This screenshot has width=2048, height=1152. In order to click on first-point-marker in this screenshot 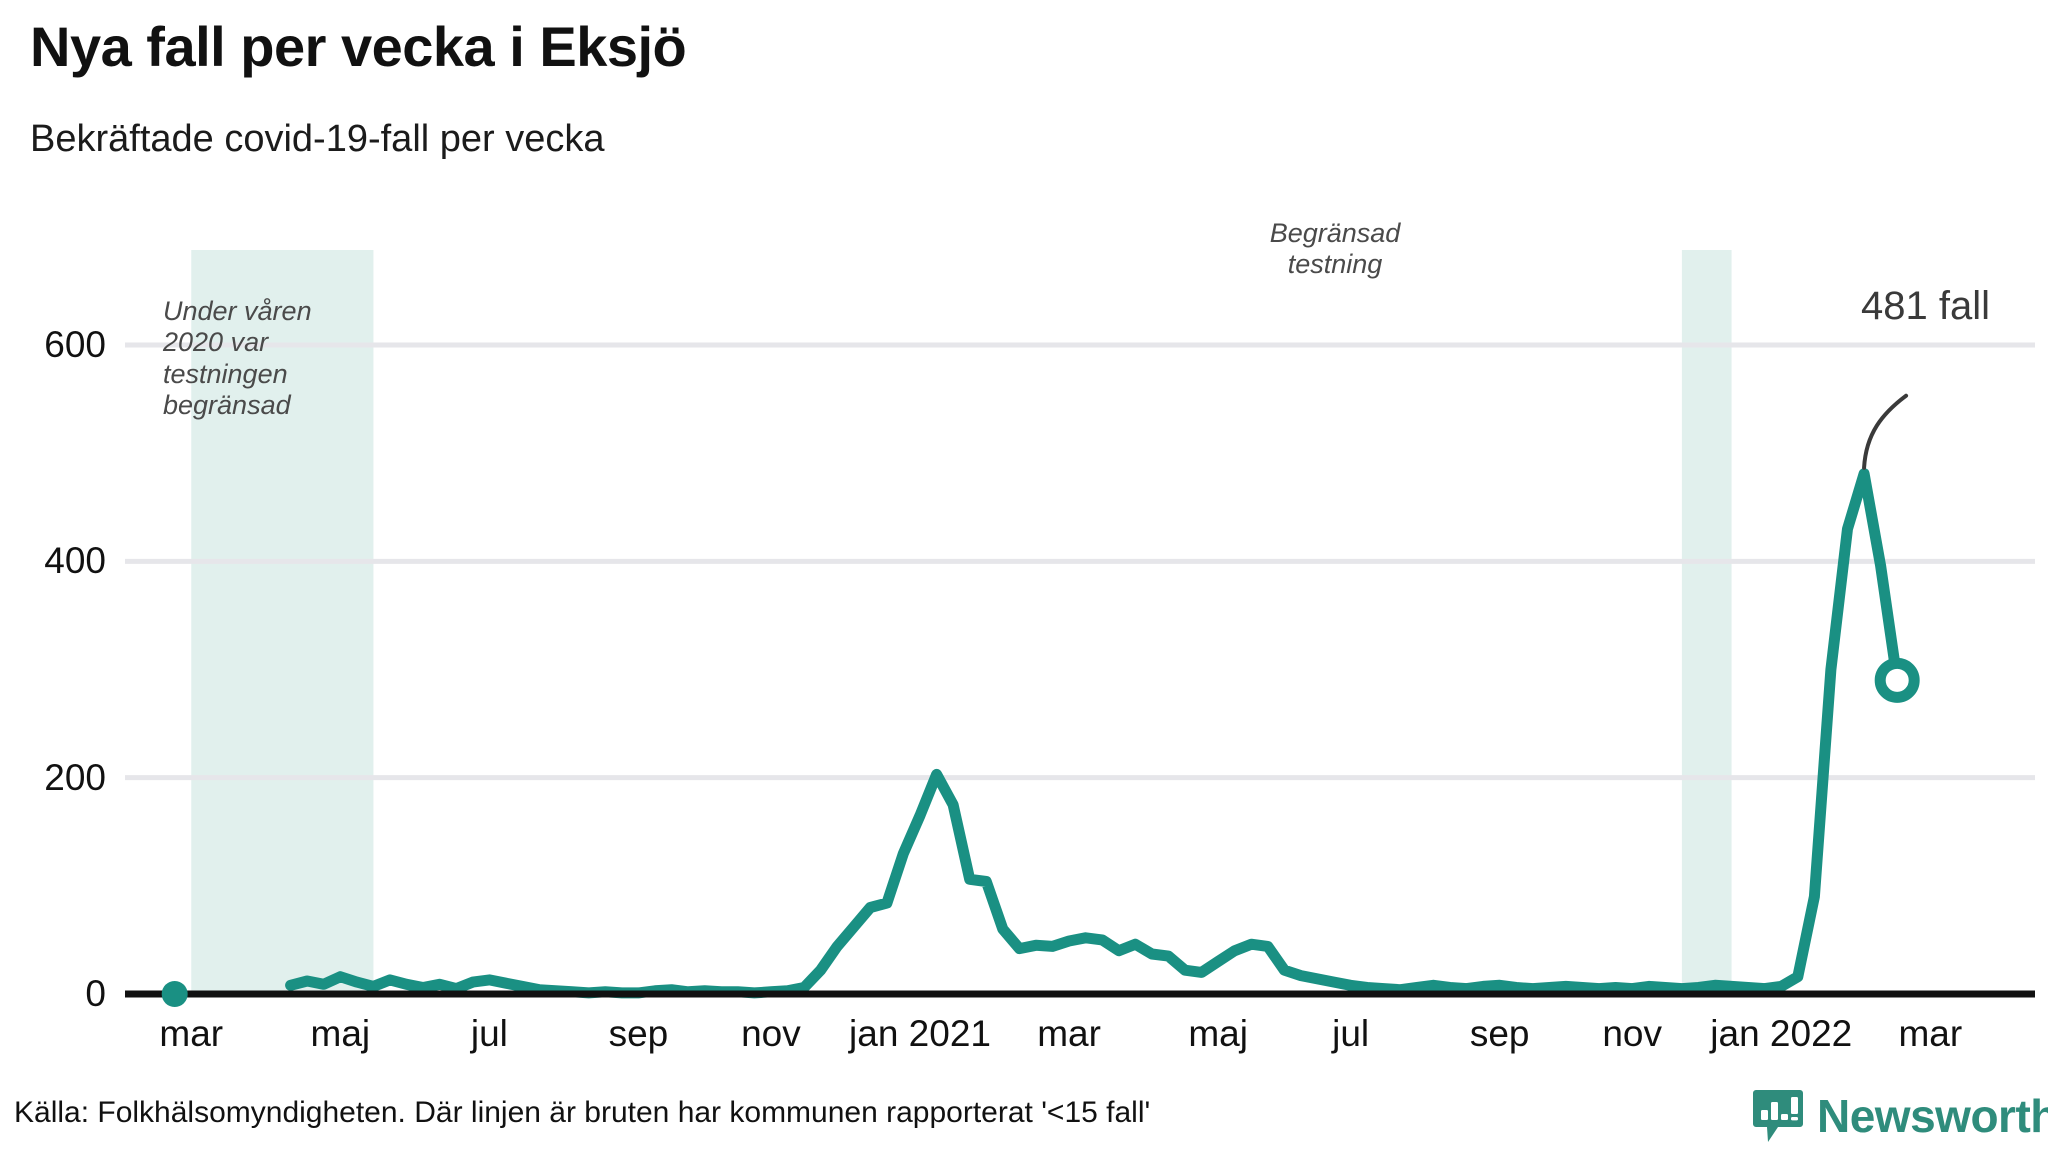, I will do `click(174, 994)`.